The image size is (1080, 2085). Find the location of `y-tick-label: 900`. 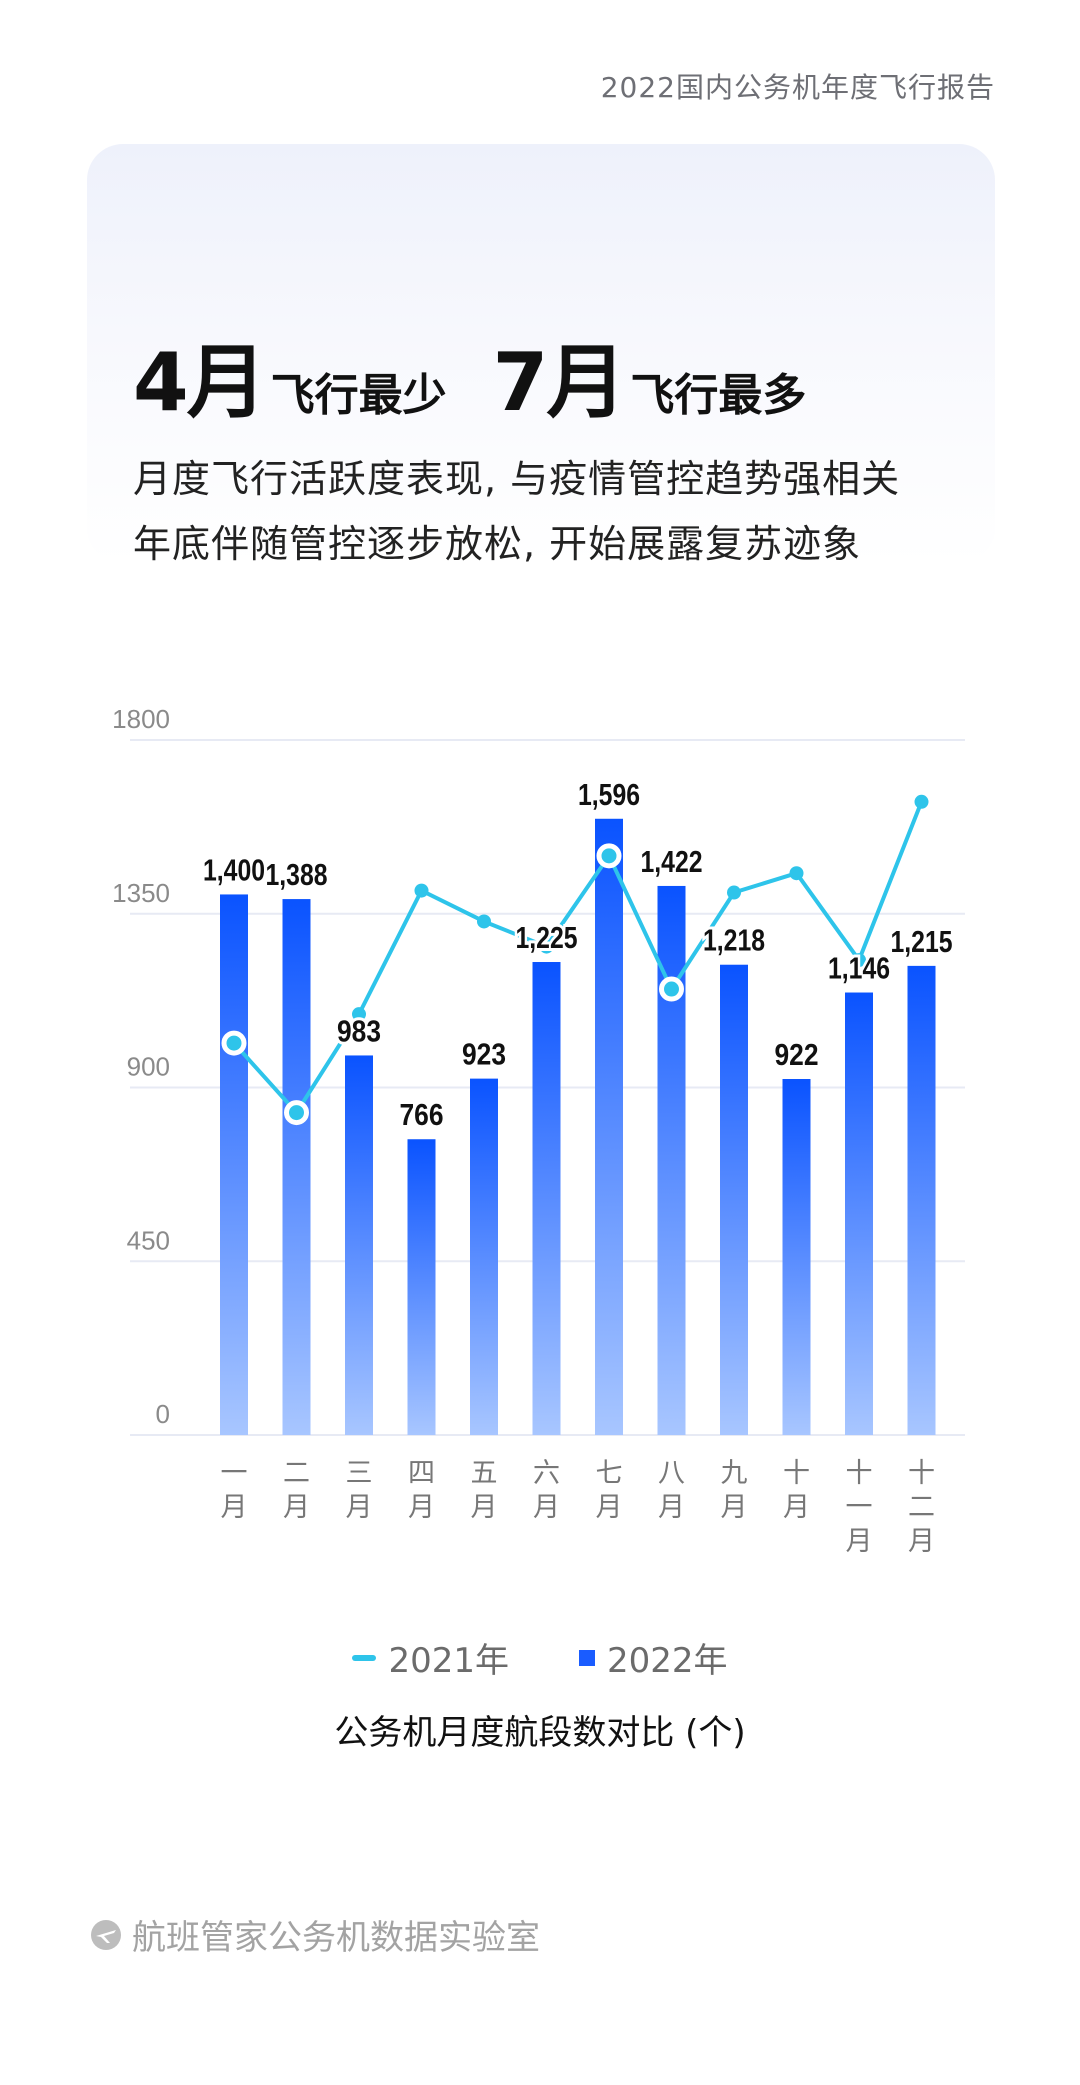

y-tick-label: 900 is located at coordinates (148, 1067).